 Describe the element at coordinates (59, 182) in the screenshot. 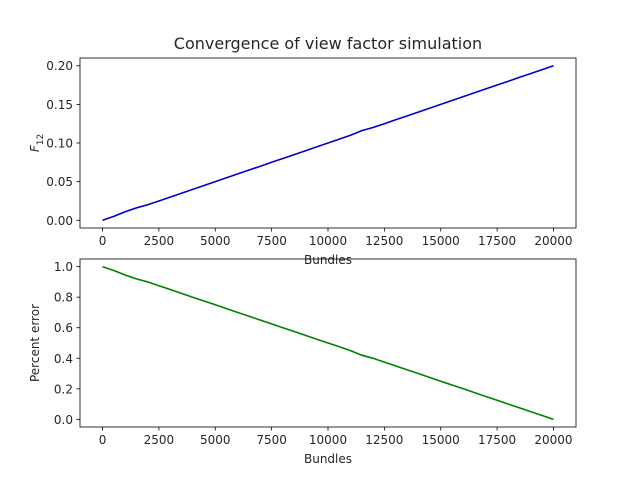

I see `y-tick-label: 0.05` at that location.